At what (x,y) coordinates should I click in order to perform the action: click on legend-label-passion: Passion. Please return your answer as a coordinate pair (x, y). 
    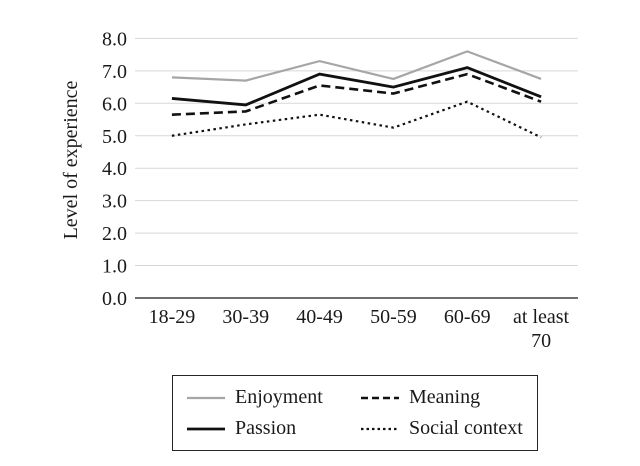
    Looking at the image, I should click on (266, 428).